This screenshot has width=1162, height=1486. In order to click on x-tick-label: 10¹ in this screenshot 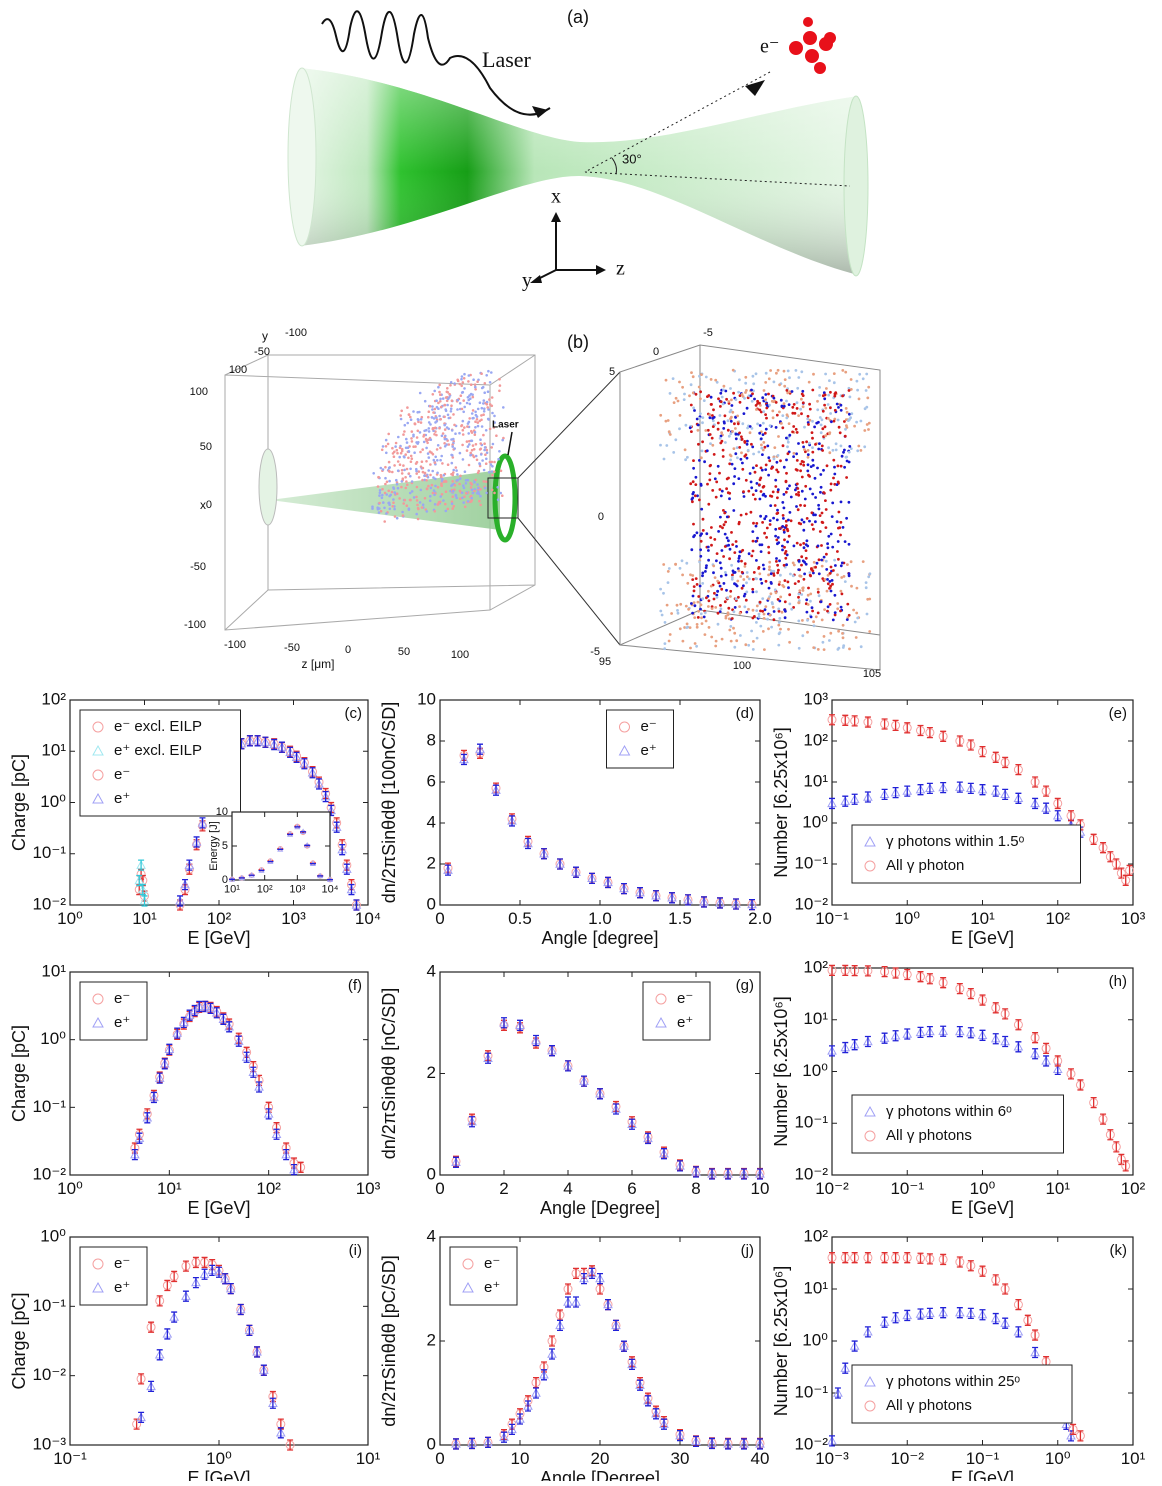, I will do `click(368, 1458)`.